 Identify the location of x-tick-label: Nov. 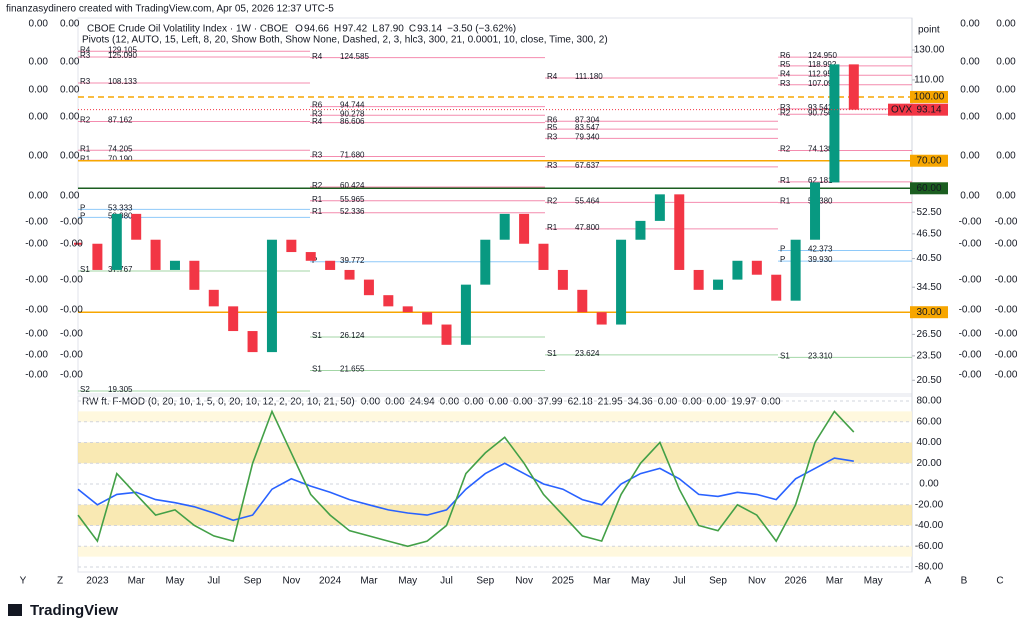
(524, 581).